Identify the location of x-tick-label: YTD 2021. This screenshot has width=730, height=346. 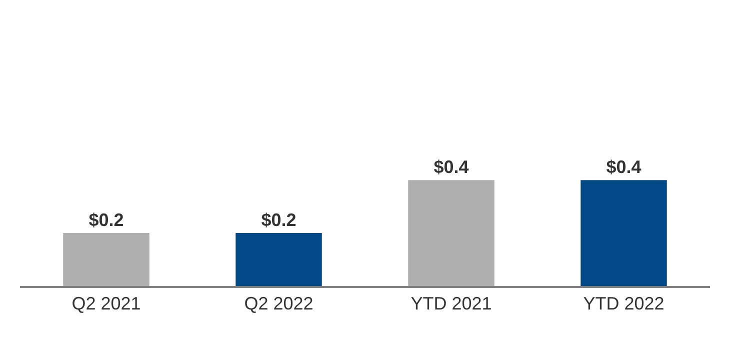
(451, 304).